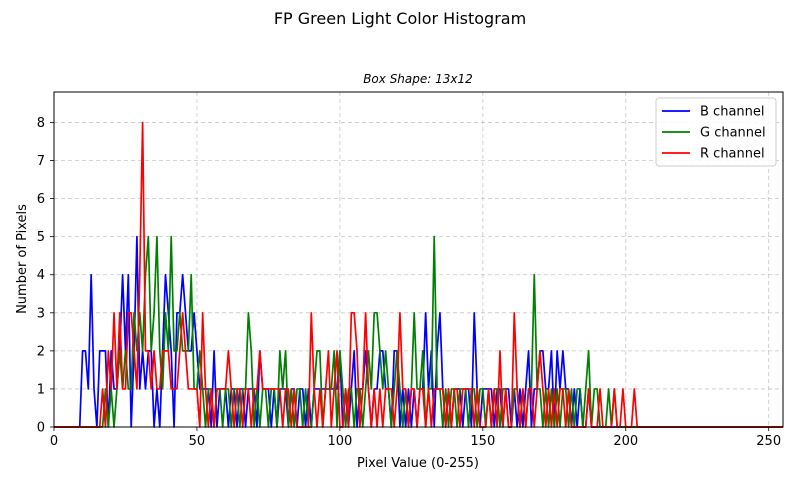  Describe the element at coordinates (41, 237) in the screenshot. I see `y-tick-label: 5` at that location.